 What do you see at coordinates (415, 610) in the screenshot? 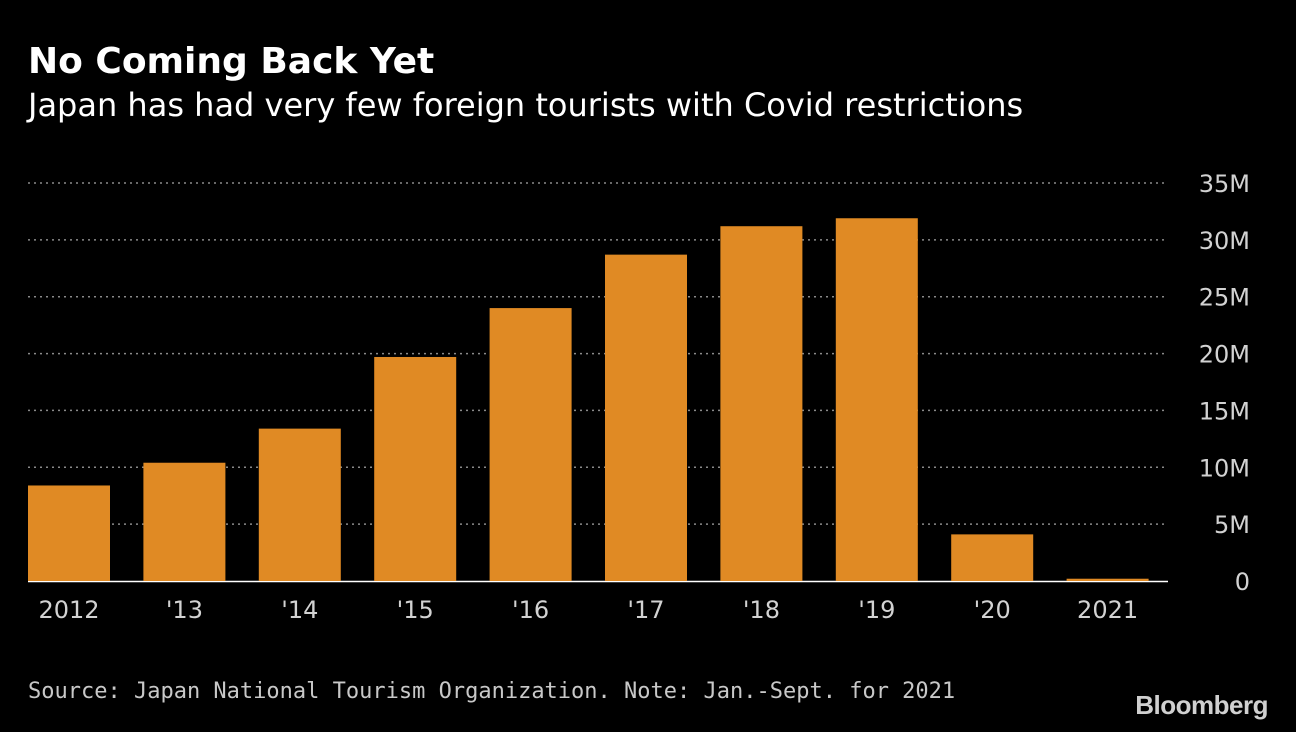
I see `x-tick-label: '15` at bounding box center [415, 610].